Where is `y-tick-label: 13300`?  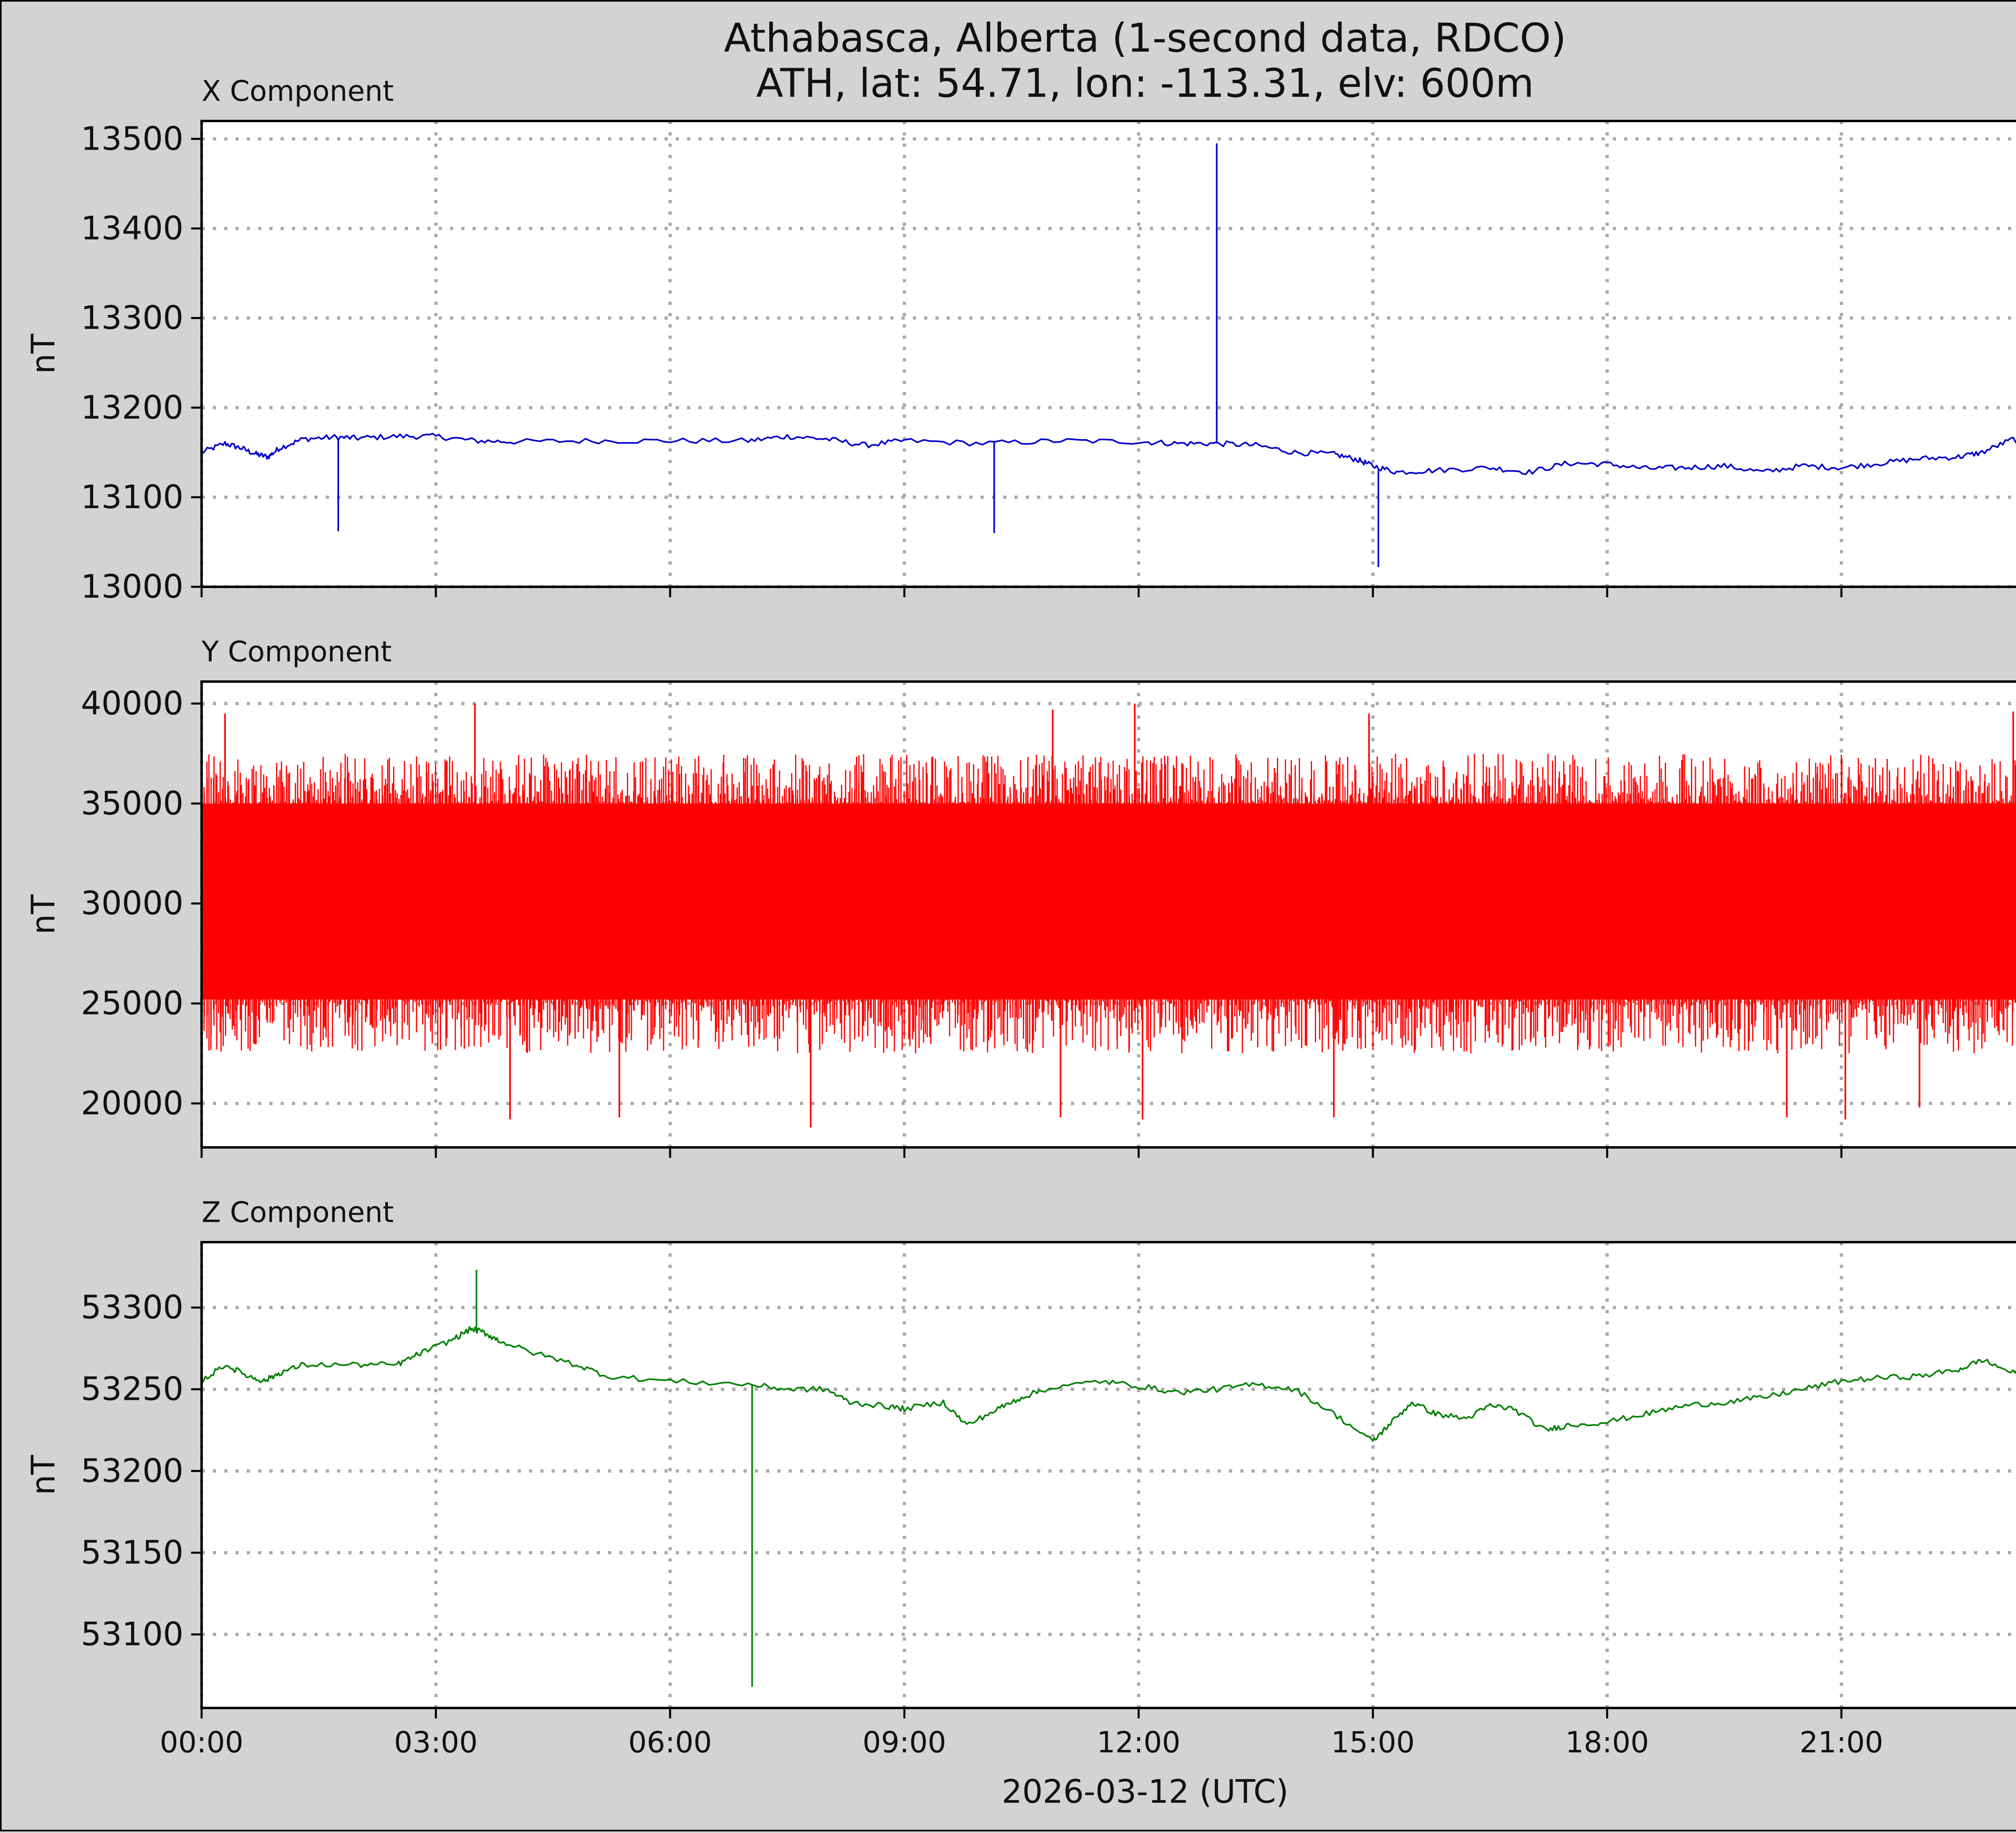 y-tick-label: 13300 is located at coordinates (132, 318).